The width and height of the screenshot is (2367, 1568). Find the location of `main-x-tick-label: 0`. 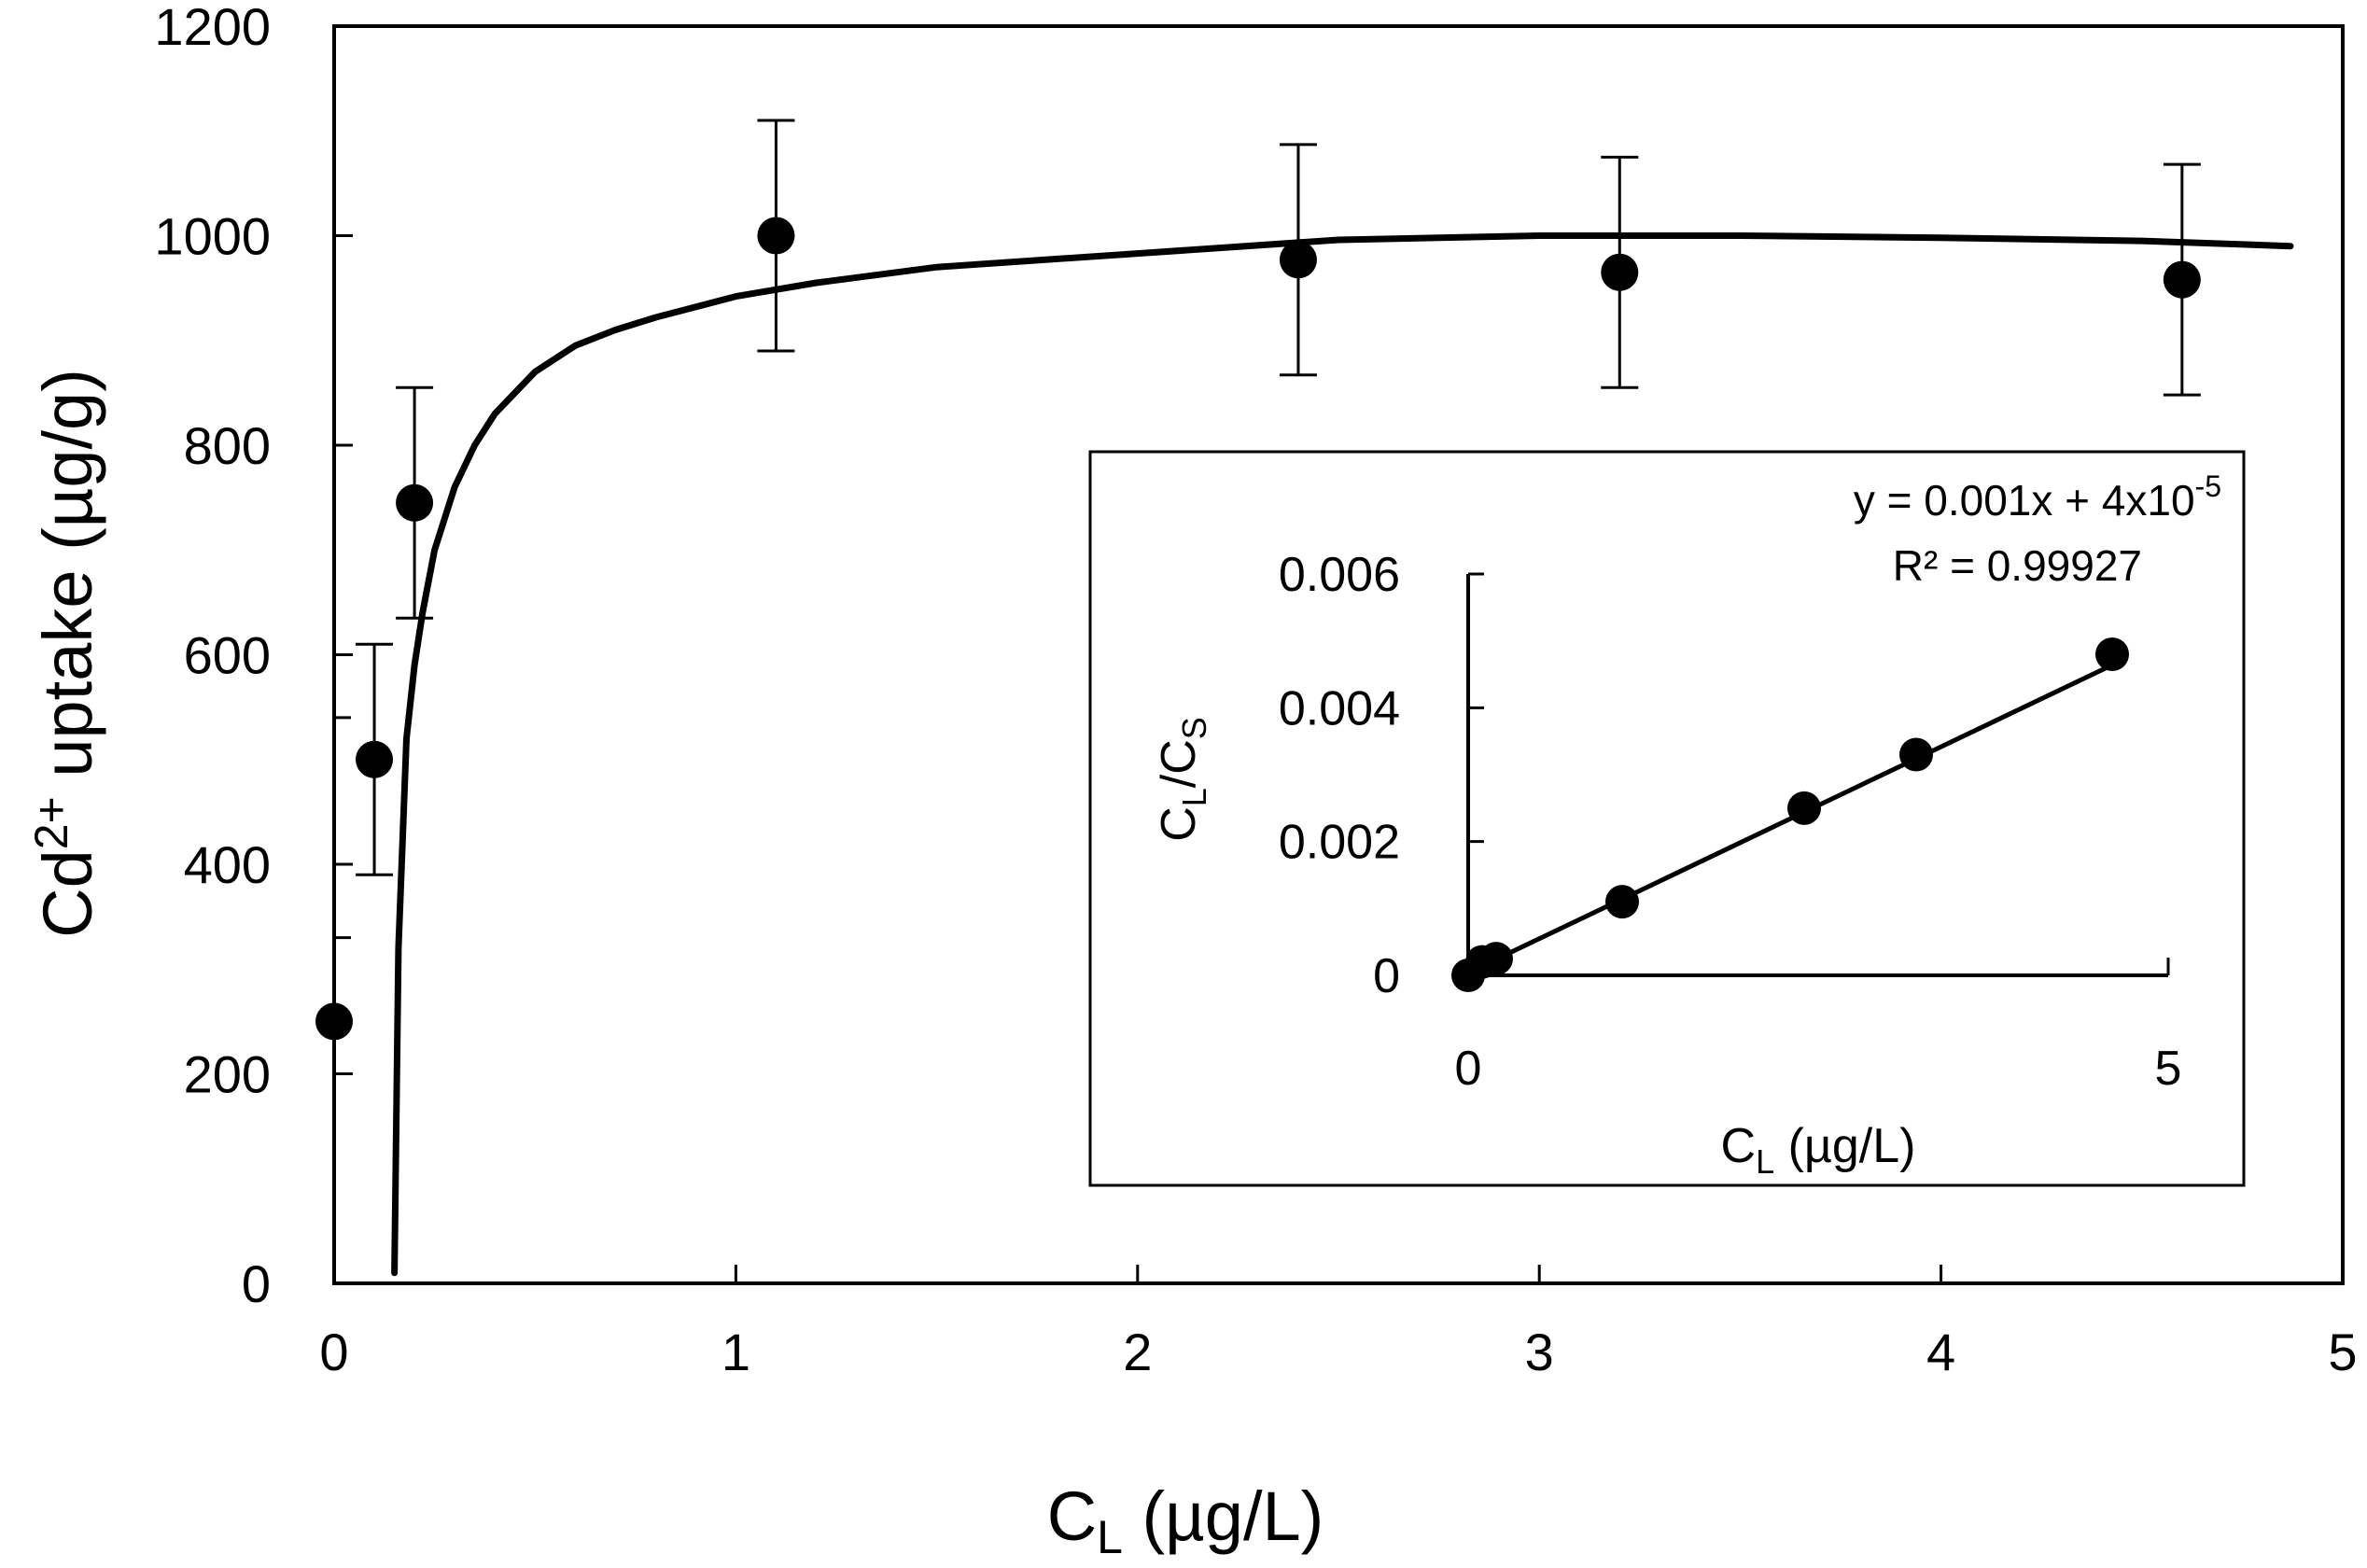

main-x-tick-label: 0 is located at coordinates (333, 1352).